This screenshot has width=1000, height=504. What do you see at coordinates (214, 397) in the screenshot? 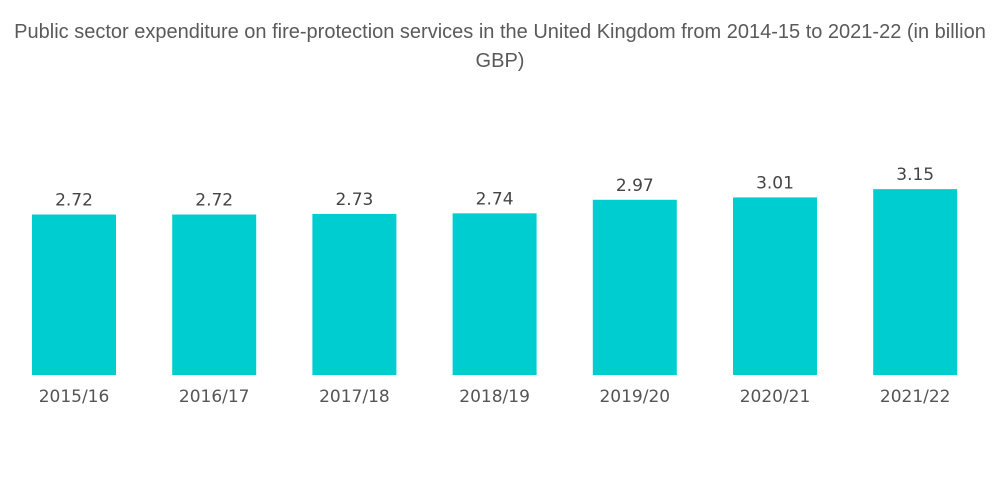
I see `category-label: 2016/17` at bounding box center [214, 397].